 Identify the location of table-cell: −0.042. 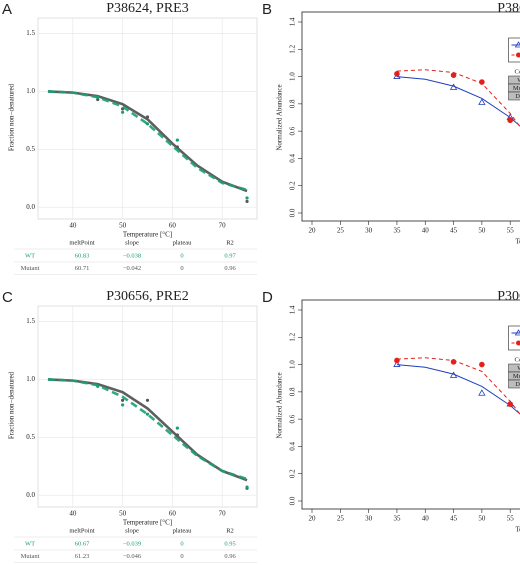
(132, 268).